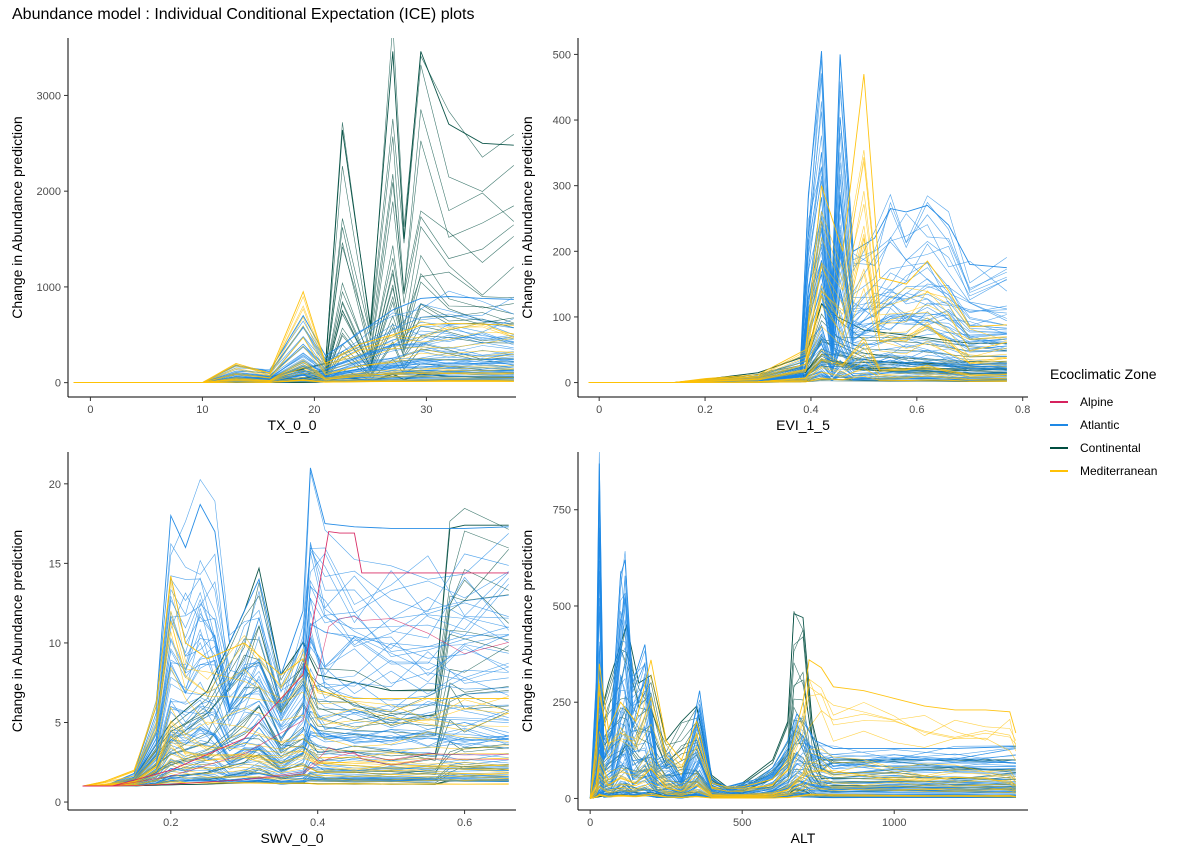 The image size is (1184, 861). Describe the element at coordinates (314, 410) in the screenshot. I see `x-tick-label: 20` at that location.